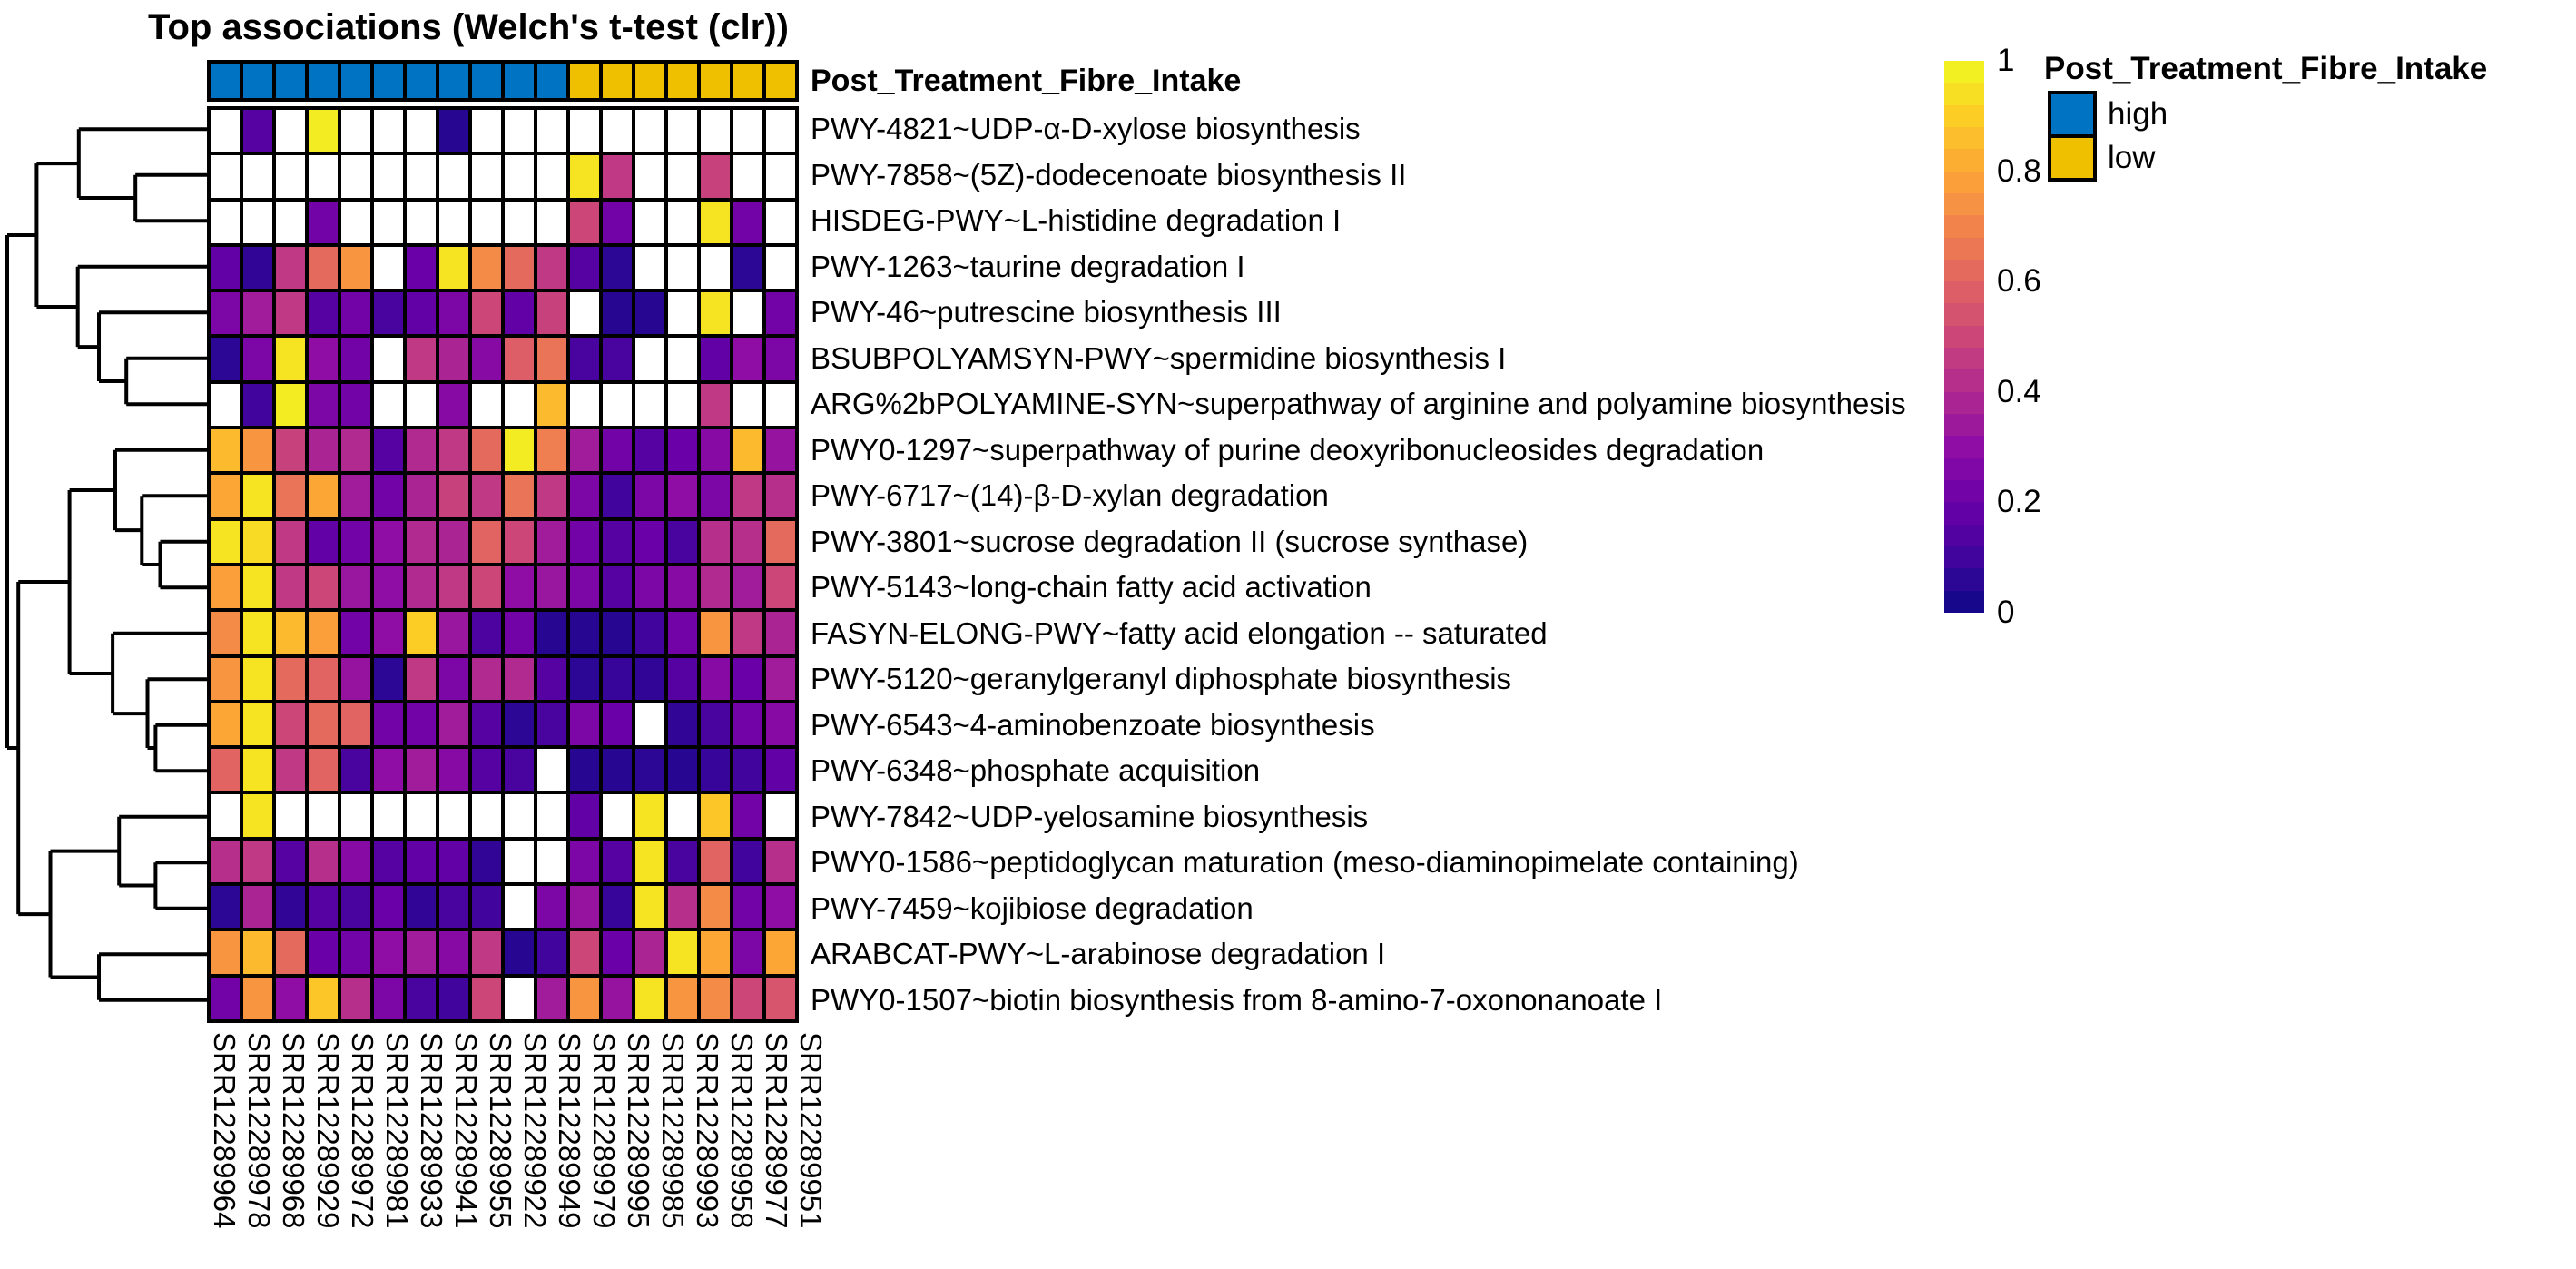  I want to click on col-label: SRR12289972, so click(362, 1131).